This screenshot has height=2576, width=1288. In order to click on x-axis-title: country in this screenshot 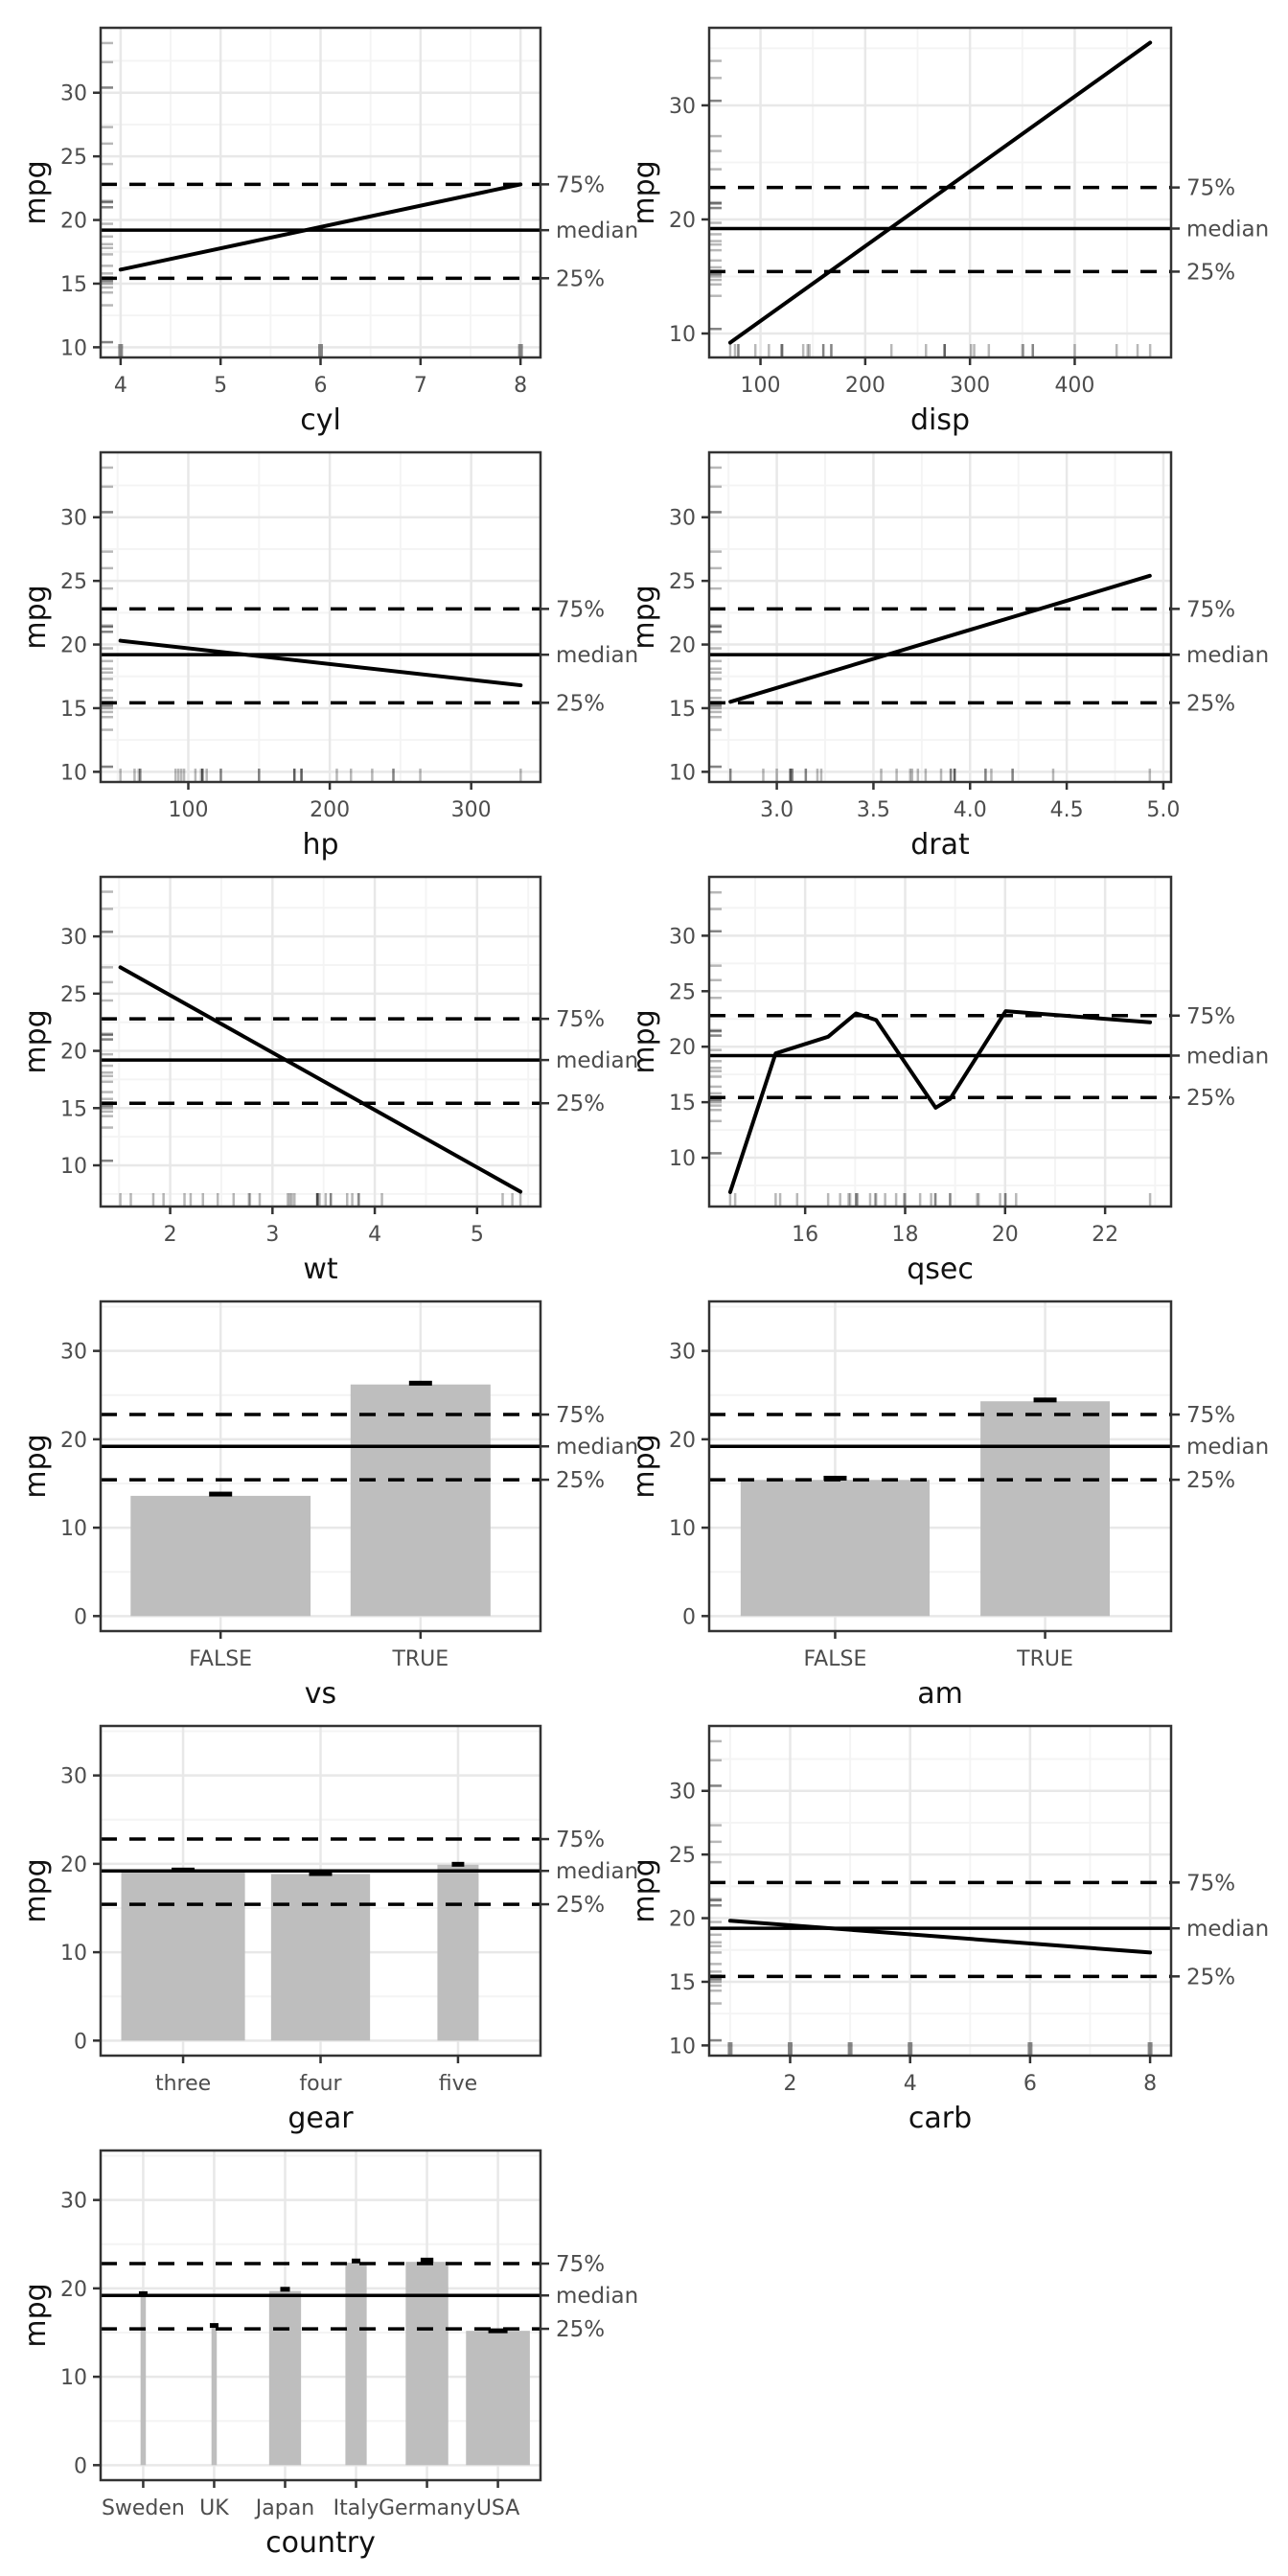, I will do `click(320, 2543)`.